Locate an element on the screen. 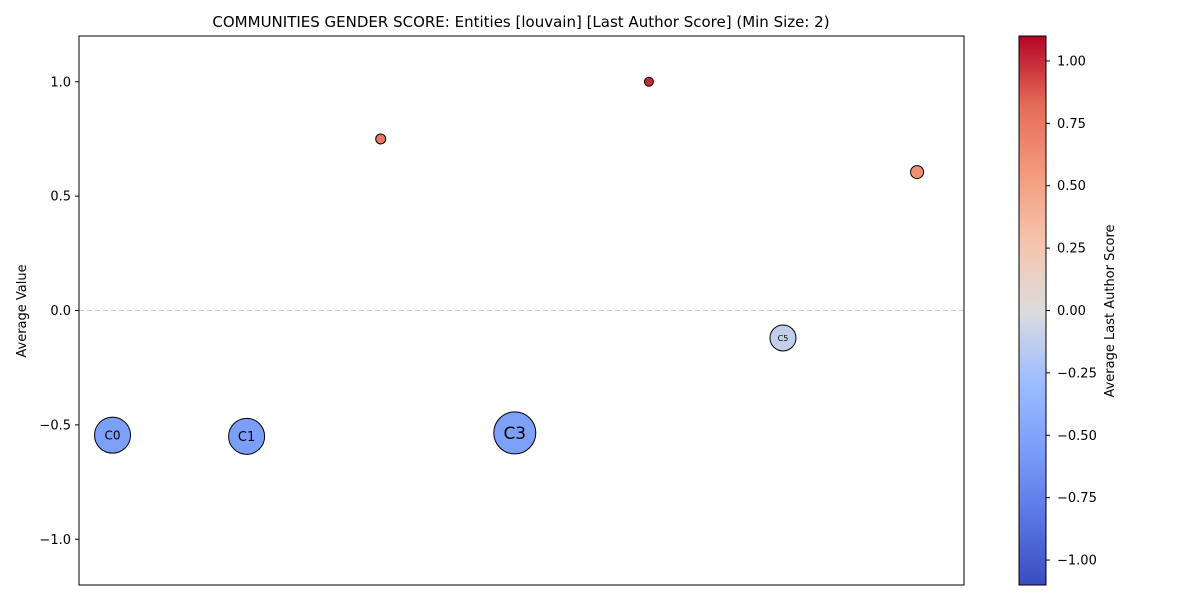 This screenshot has height=600, width=1200. colorbar-tick-label: 1.00 is located at coordinates (1071, 61).